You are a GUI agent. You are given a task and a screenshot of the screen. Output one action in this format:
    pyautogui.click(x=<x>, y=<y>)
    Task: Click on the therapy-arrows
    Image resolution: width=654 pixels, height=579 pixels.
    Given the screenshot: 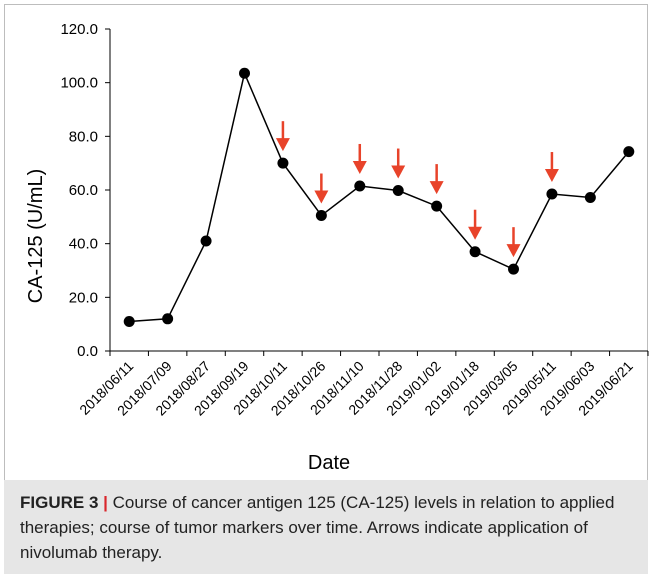 What is the action you would take?
    pyautogui.click(x=417, y=189)
    